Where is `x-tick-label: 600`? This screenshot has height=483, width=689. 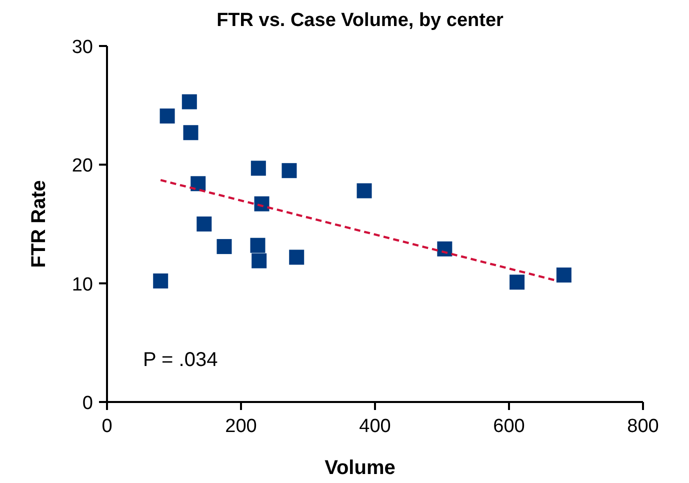 x-tick-label: 600 is located at coordinates (509, 426).